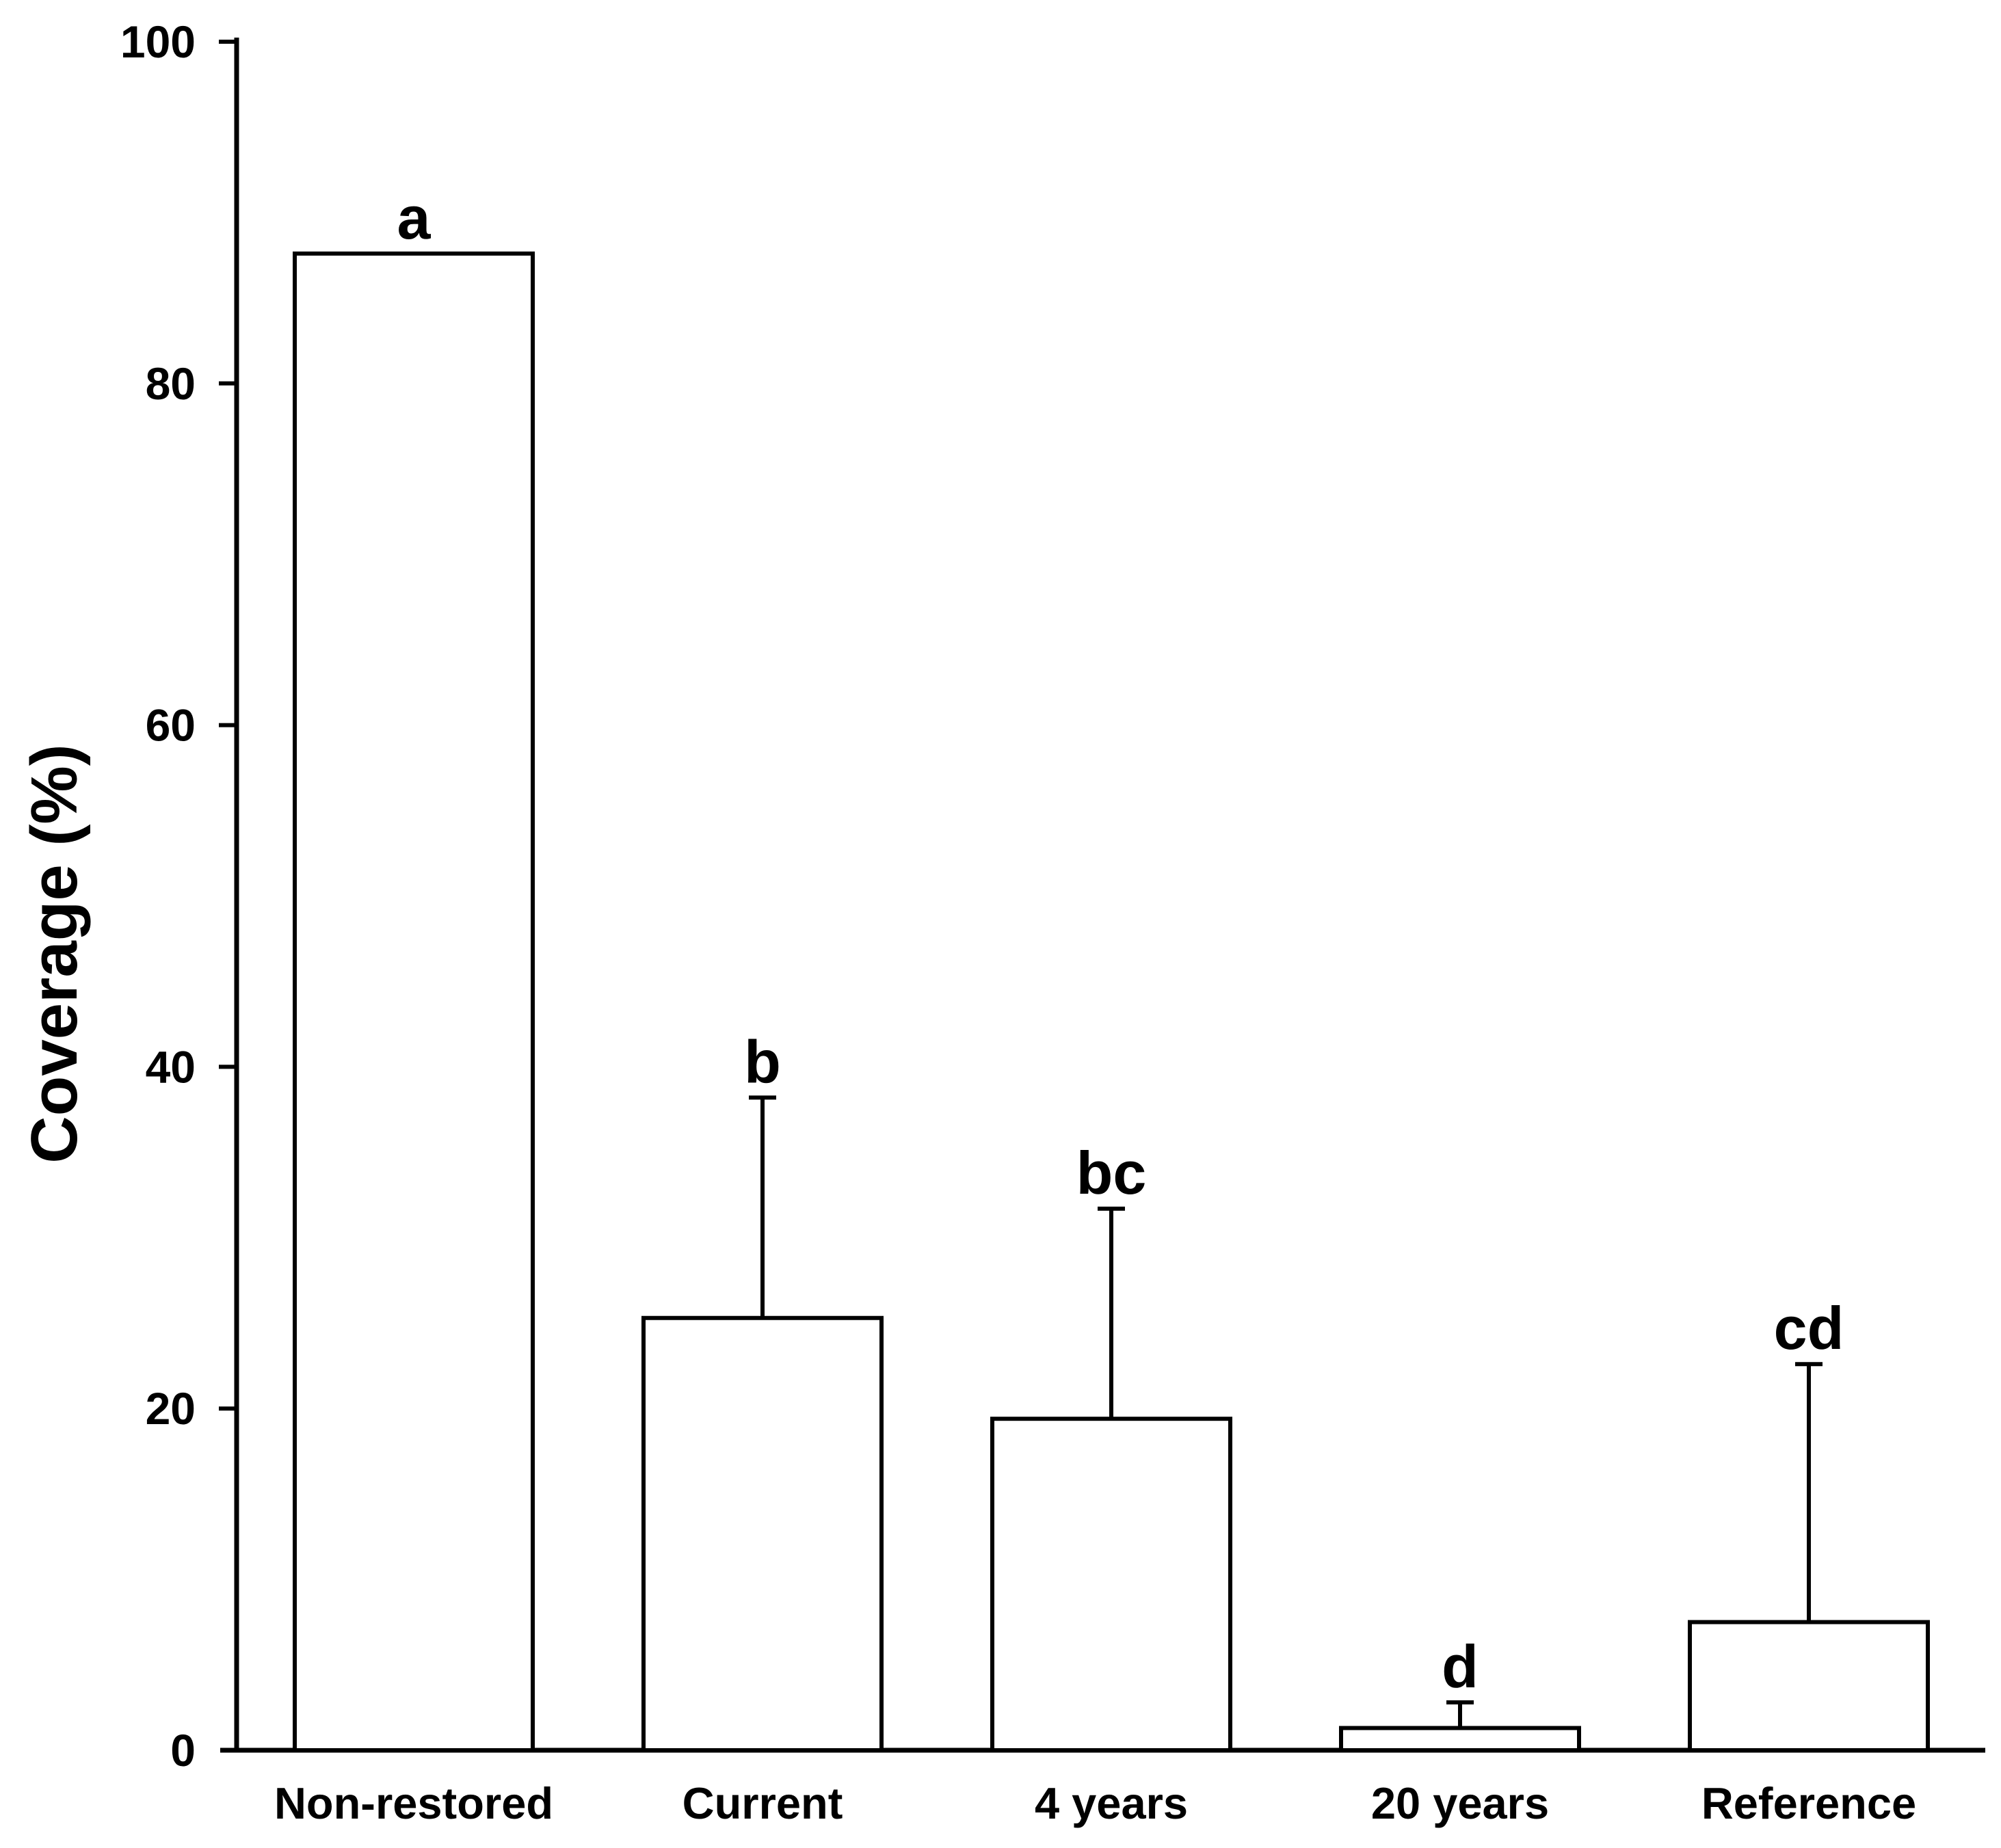 The width and height of the screenshot is (2001, 1848). I want to click on y-tick-label: 40, so click(171, 1066).